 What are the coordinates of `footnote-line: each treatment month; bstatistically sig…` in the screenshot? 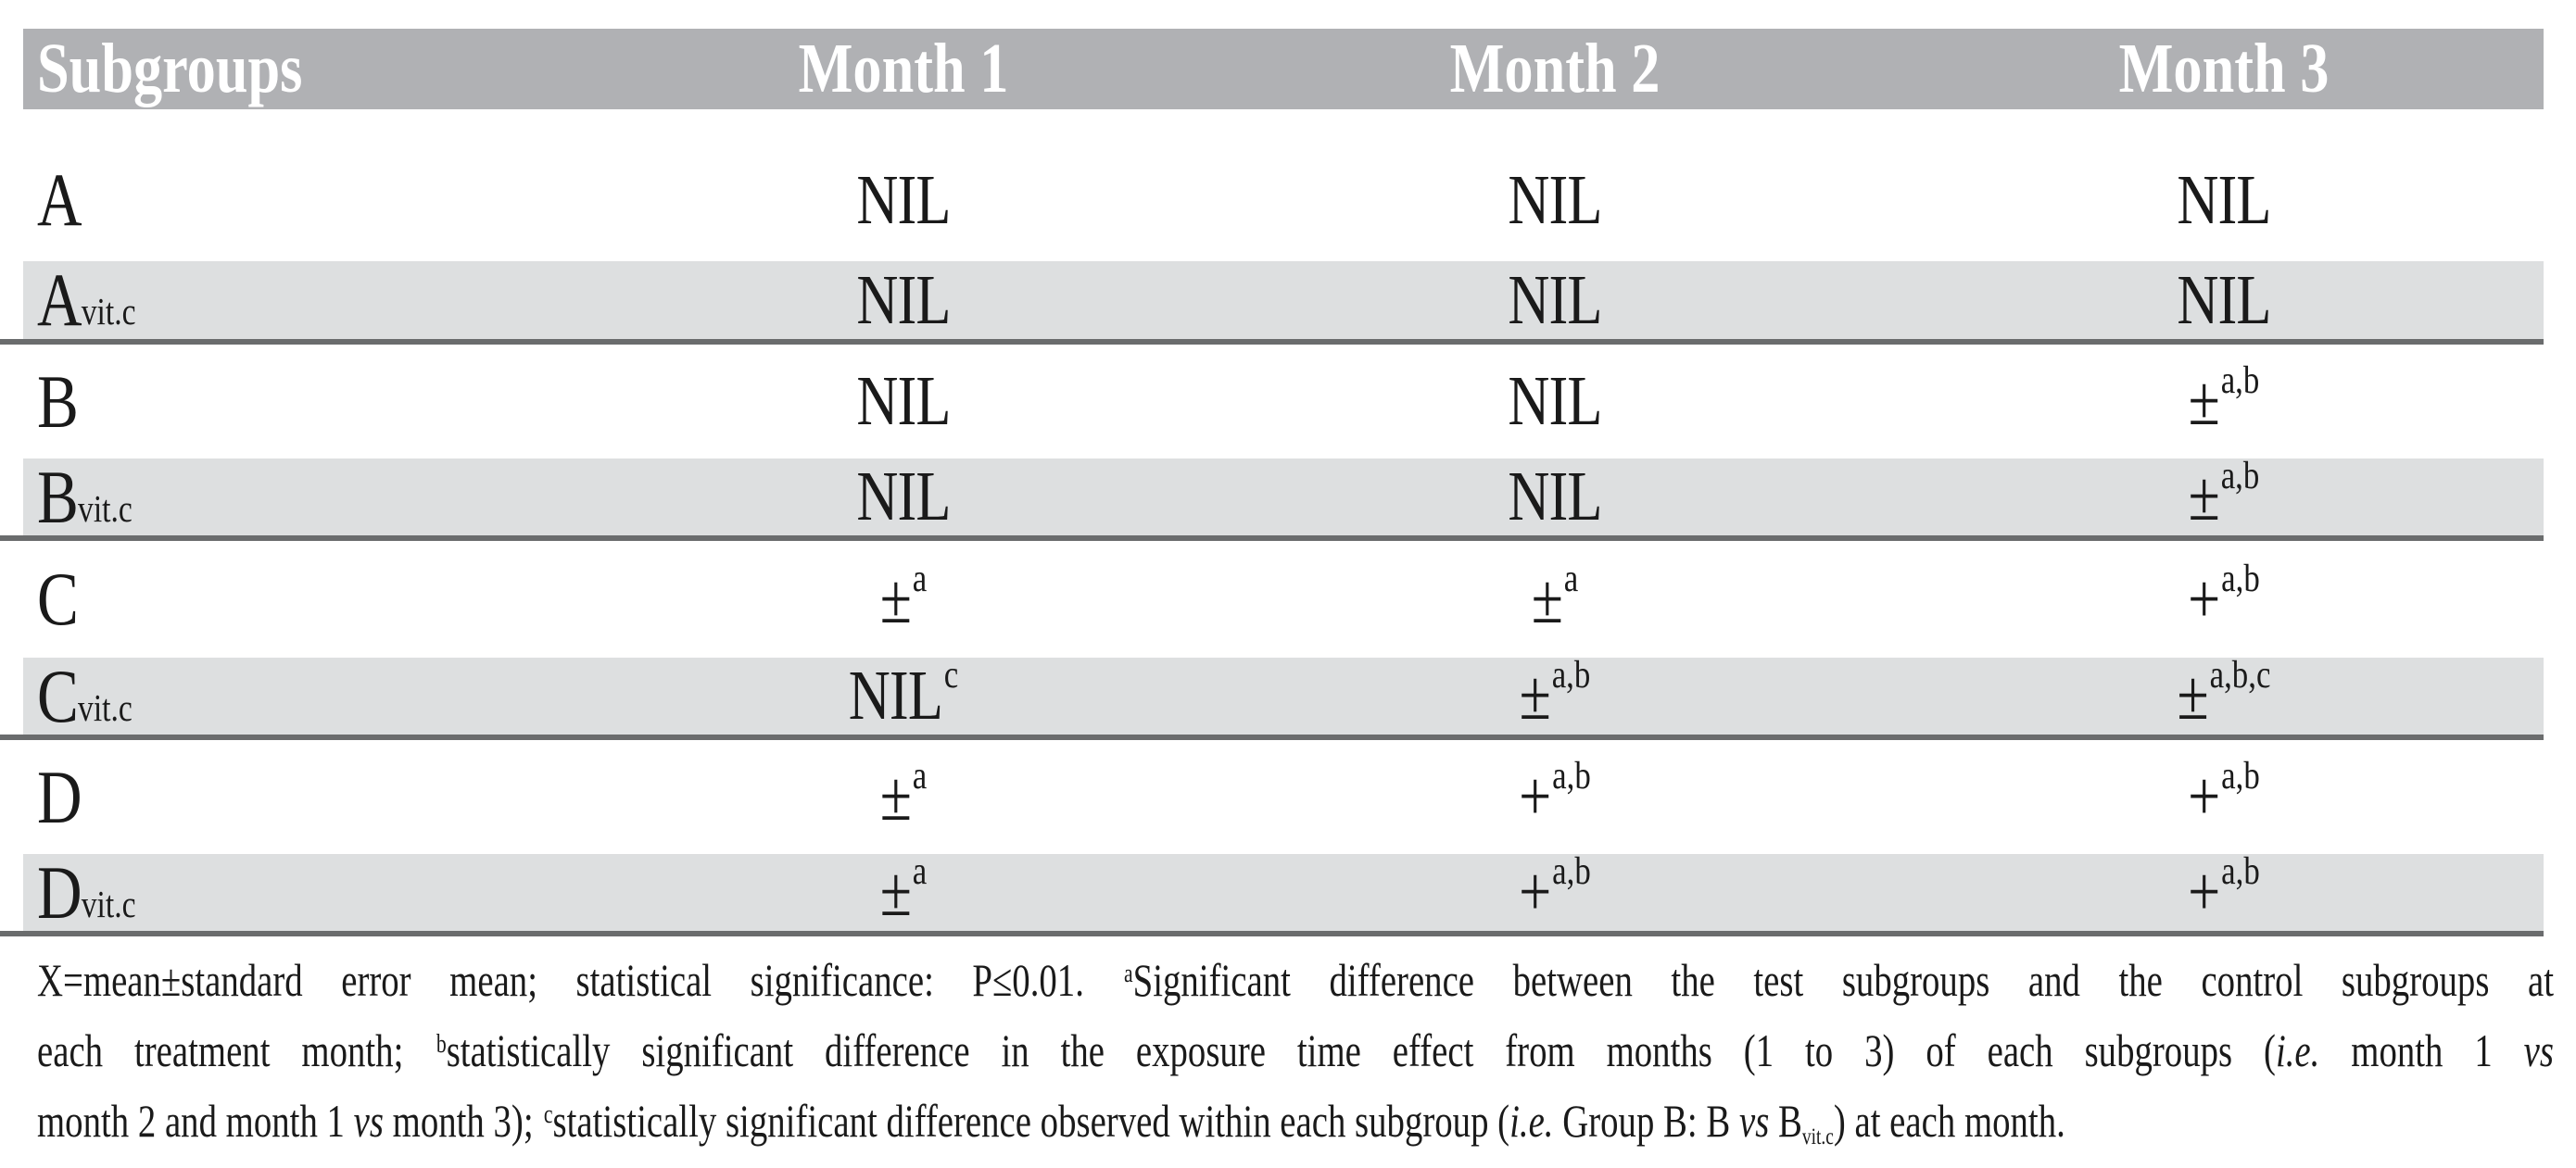 It's located at (1295, 1050).